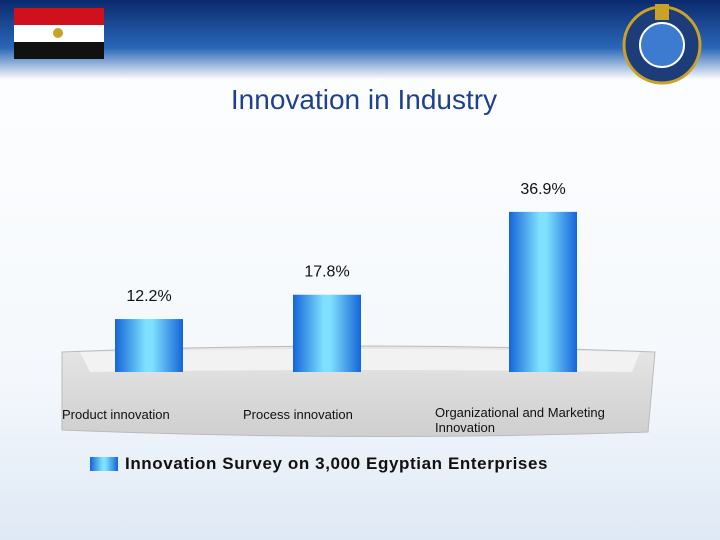 The image size is (720, 540). Describe the element at coordinates (520, 420) in the screenshot. I see `x-tick-label: Organizational and Marketing Innovation` at that location.